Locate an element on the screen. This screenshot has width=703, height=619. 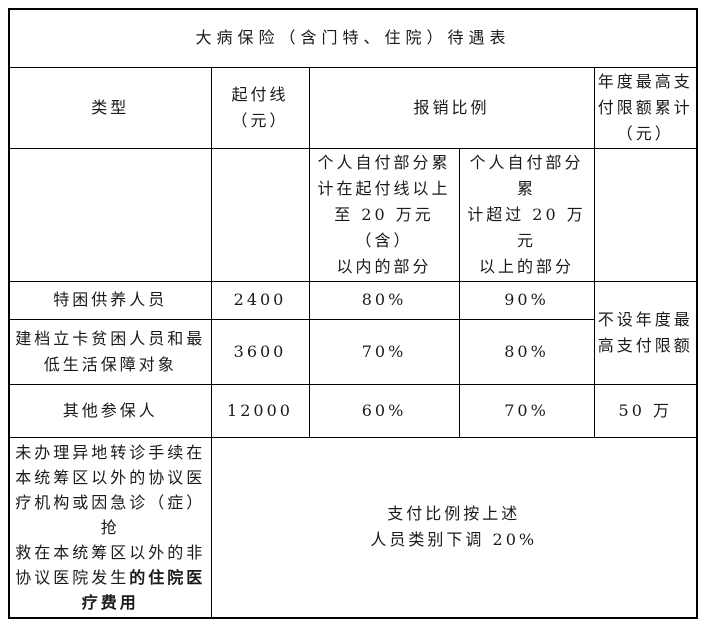
header-row: 类型 起付线 （元） 报销比例 年度最高支 付限额累计 （元） is located at coordinates (353, 107).